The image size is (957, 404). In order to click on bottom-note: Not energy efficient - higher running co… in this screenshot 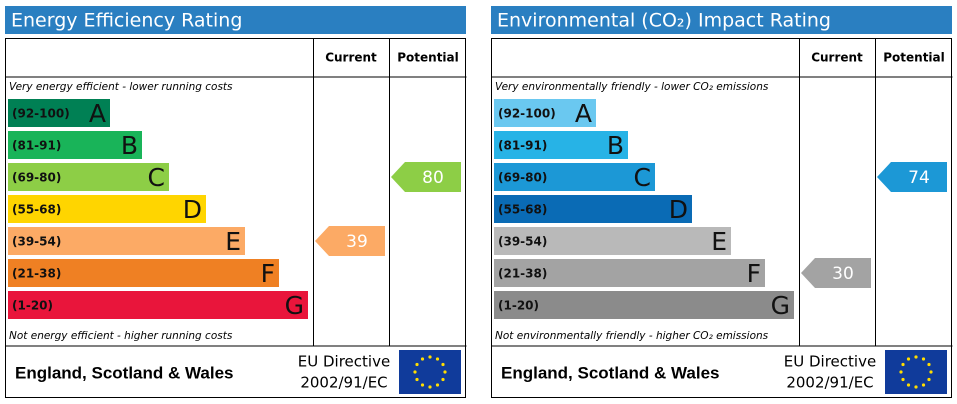, I will do `click(121, 336)`.